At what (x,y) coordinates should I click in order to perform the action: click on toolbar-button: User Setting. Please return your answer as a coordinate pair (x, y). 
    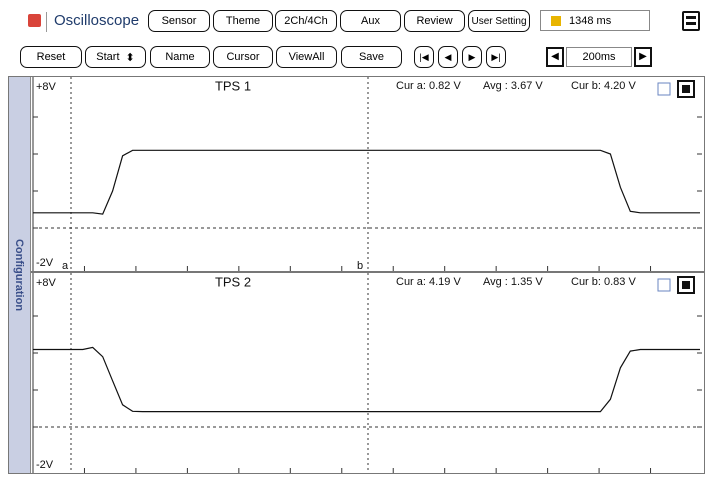
    Looking at the image, I should click on (499, 21).